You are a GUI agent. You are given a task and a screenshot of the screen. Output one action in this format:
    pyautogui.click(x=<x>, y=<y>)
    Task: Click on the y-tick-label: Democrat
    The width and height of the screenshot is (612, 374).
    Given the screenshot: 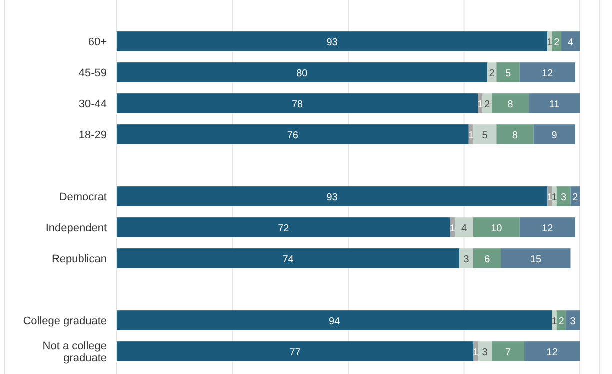 What is the action you would take?
    pyautogui.click(x=83, y=198)
    